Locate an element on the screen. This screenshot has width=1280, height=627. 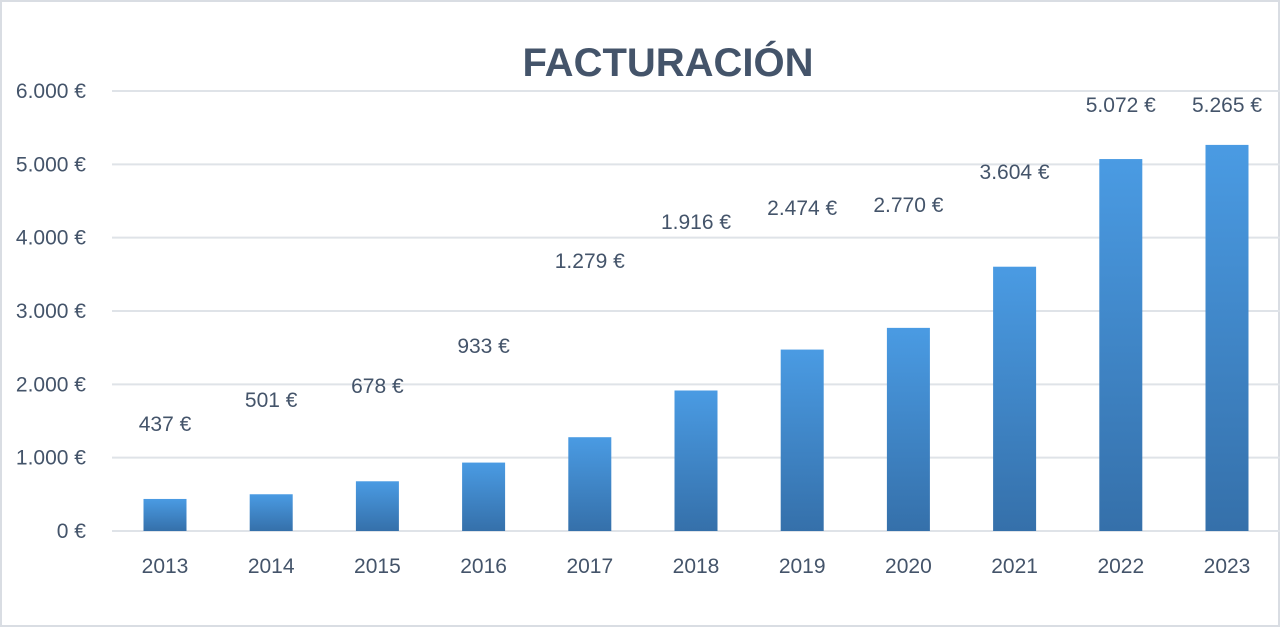
x-tick-label: 2018 is located at coordinates (696, 566).